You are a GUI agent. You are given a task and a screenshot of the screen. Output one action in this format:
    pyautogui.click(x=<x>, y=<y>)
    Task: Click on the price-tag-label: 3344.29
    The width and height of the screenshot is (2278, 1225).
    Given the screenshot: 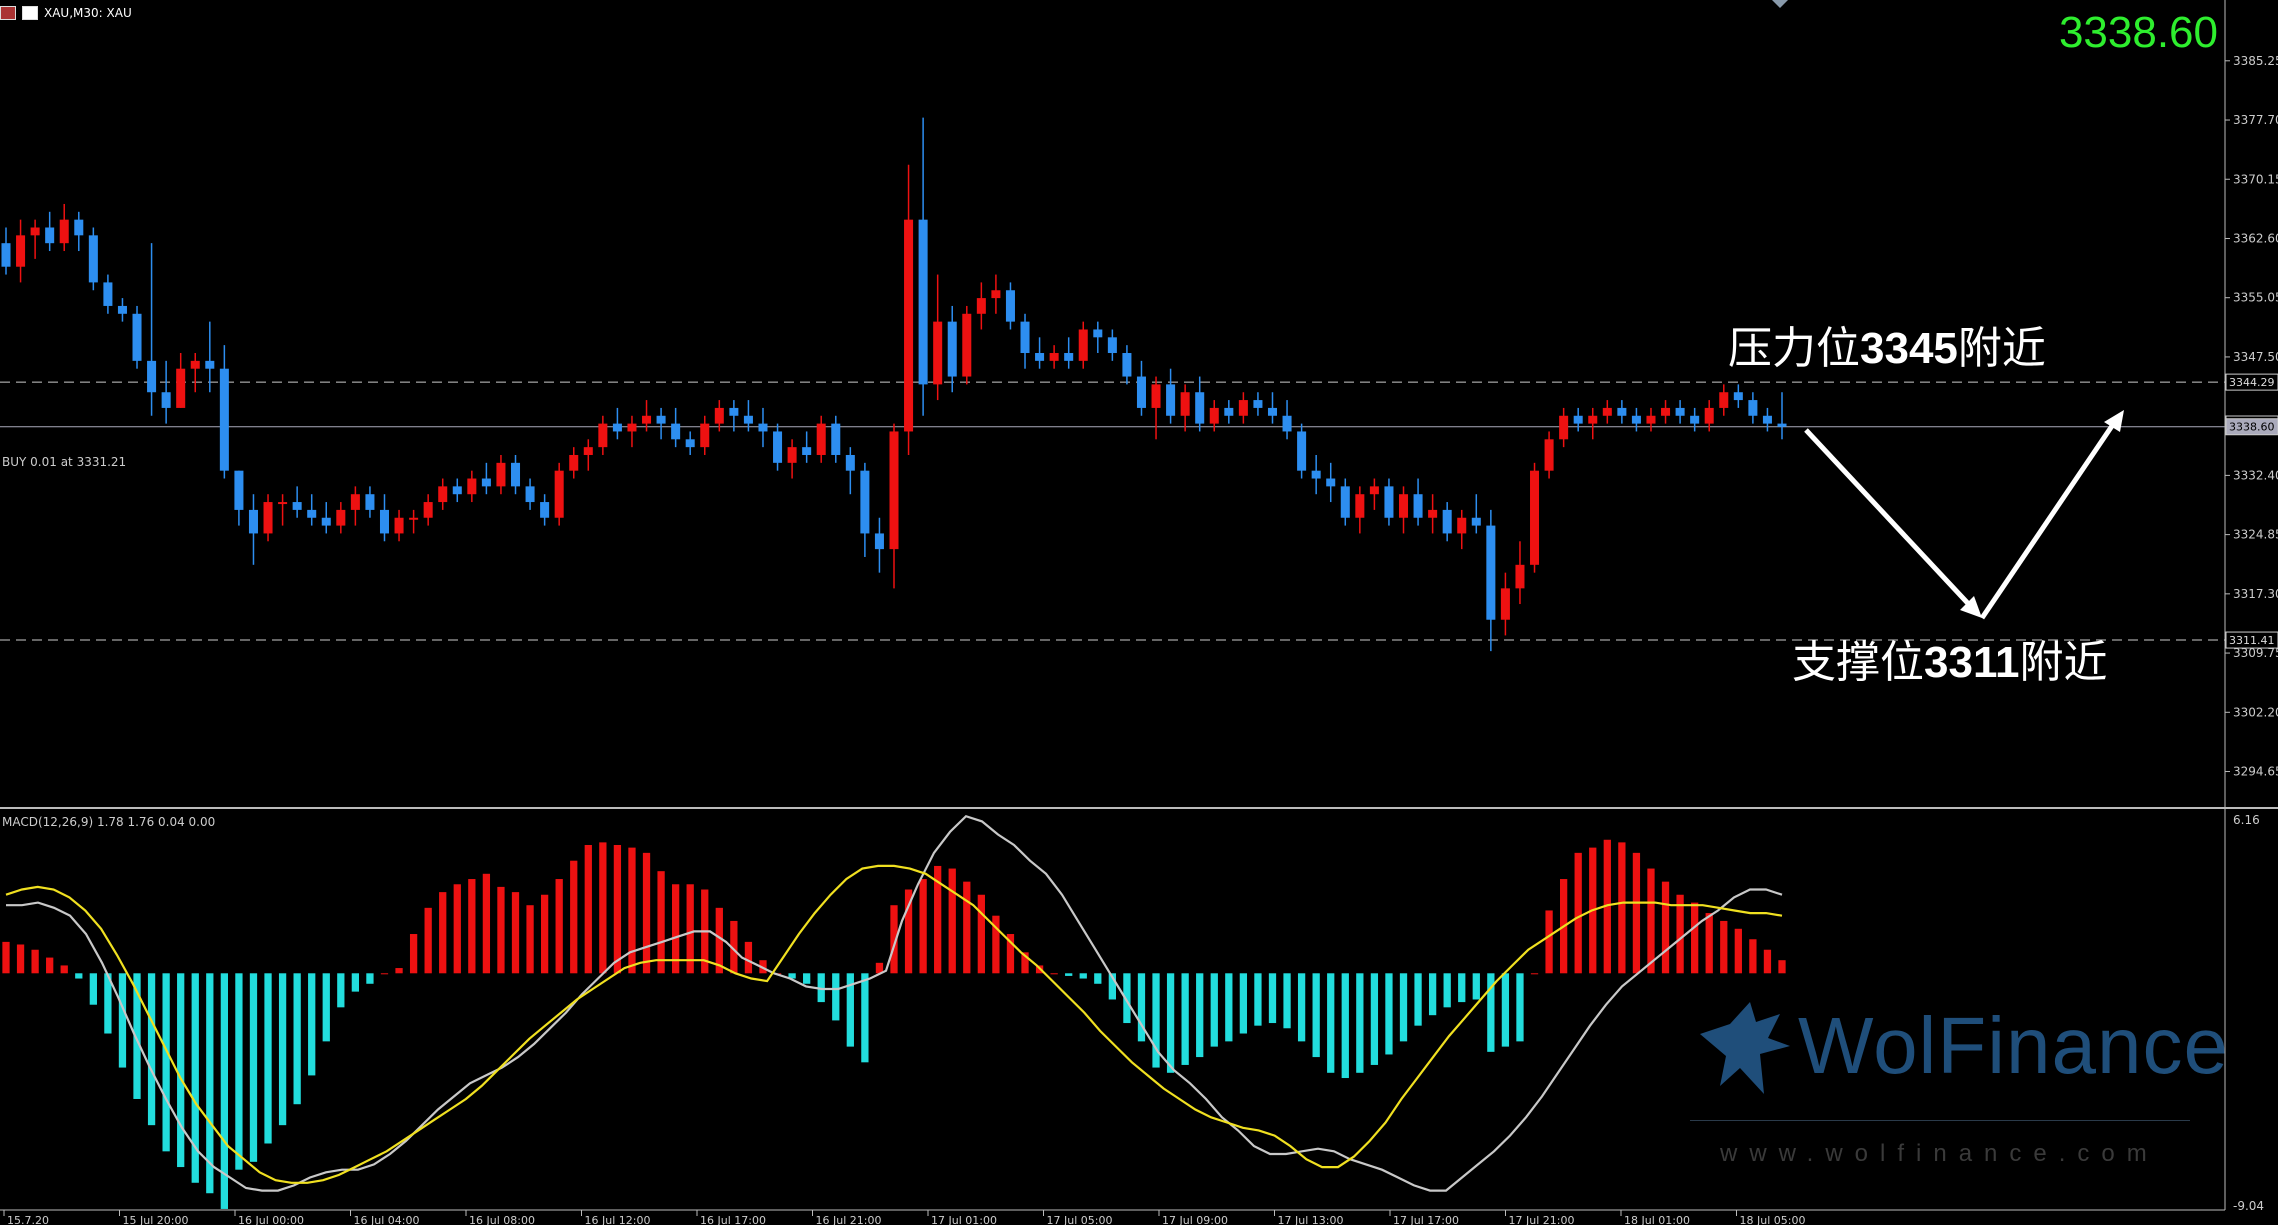 What is the action you would take?
    pyautogui.click(x=2252, y=382)
    